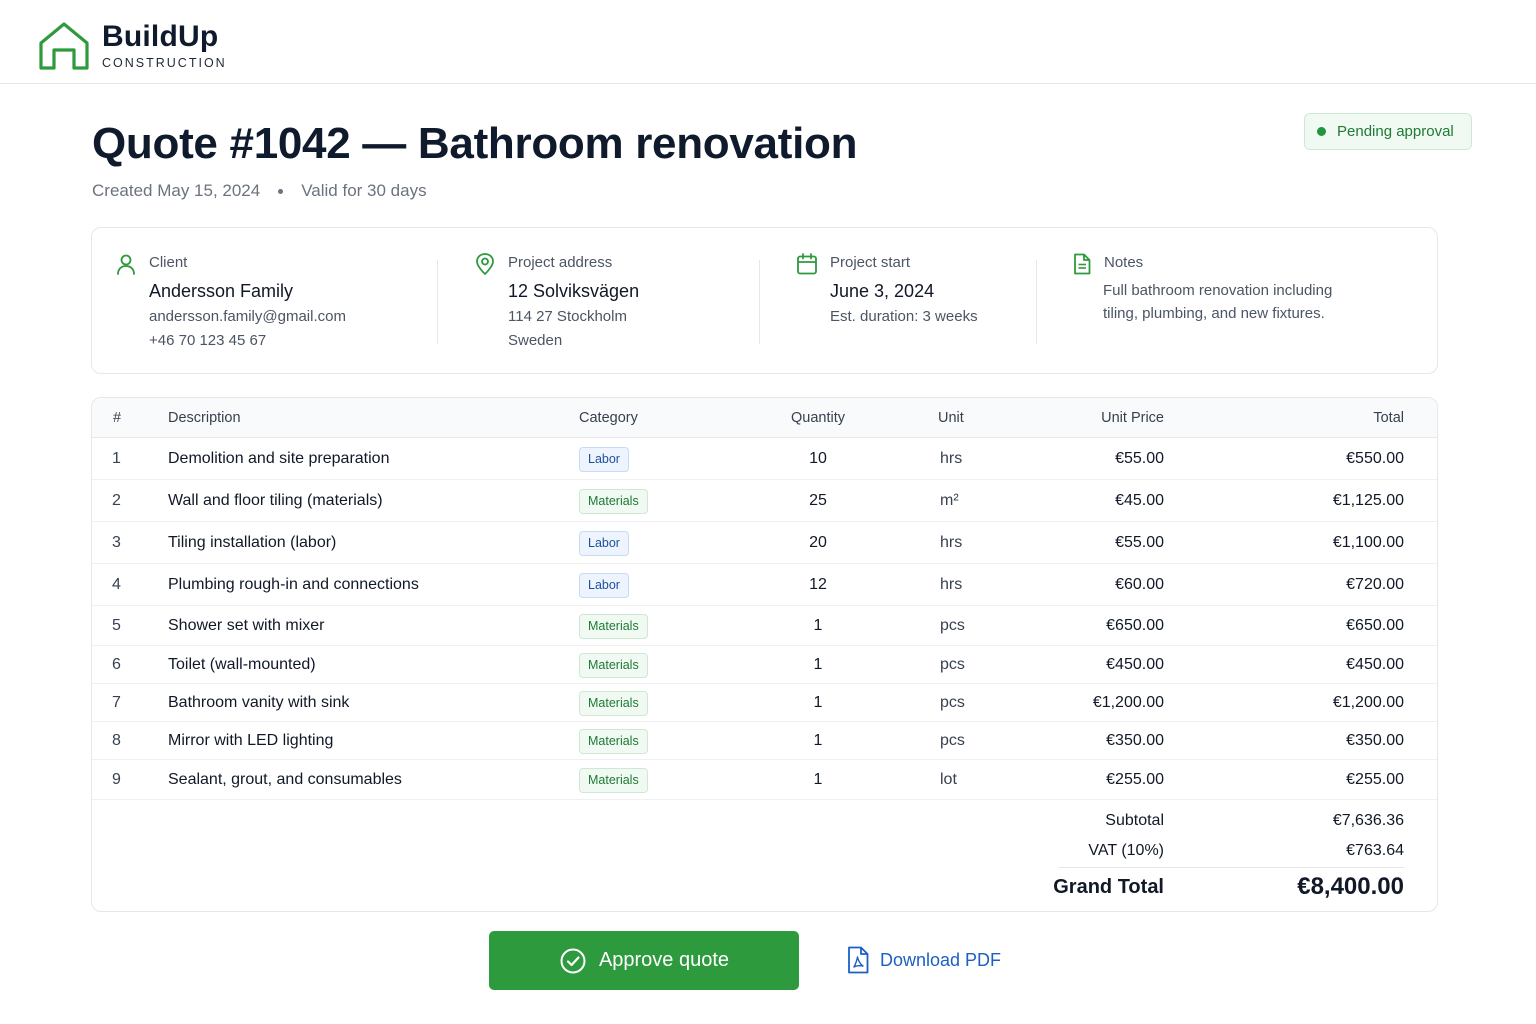 The image size is (1536, 1024). I want to click on row-unit: m², so click(949, 500).